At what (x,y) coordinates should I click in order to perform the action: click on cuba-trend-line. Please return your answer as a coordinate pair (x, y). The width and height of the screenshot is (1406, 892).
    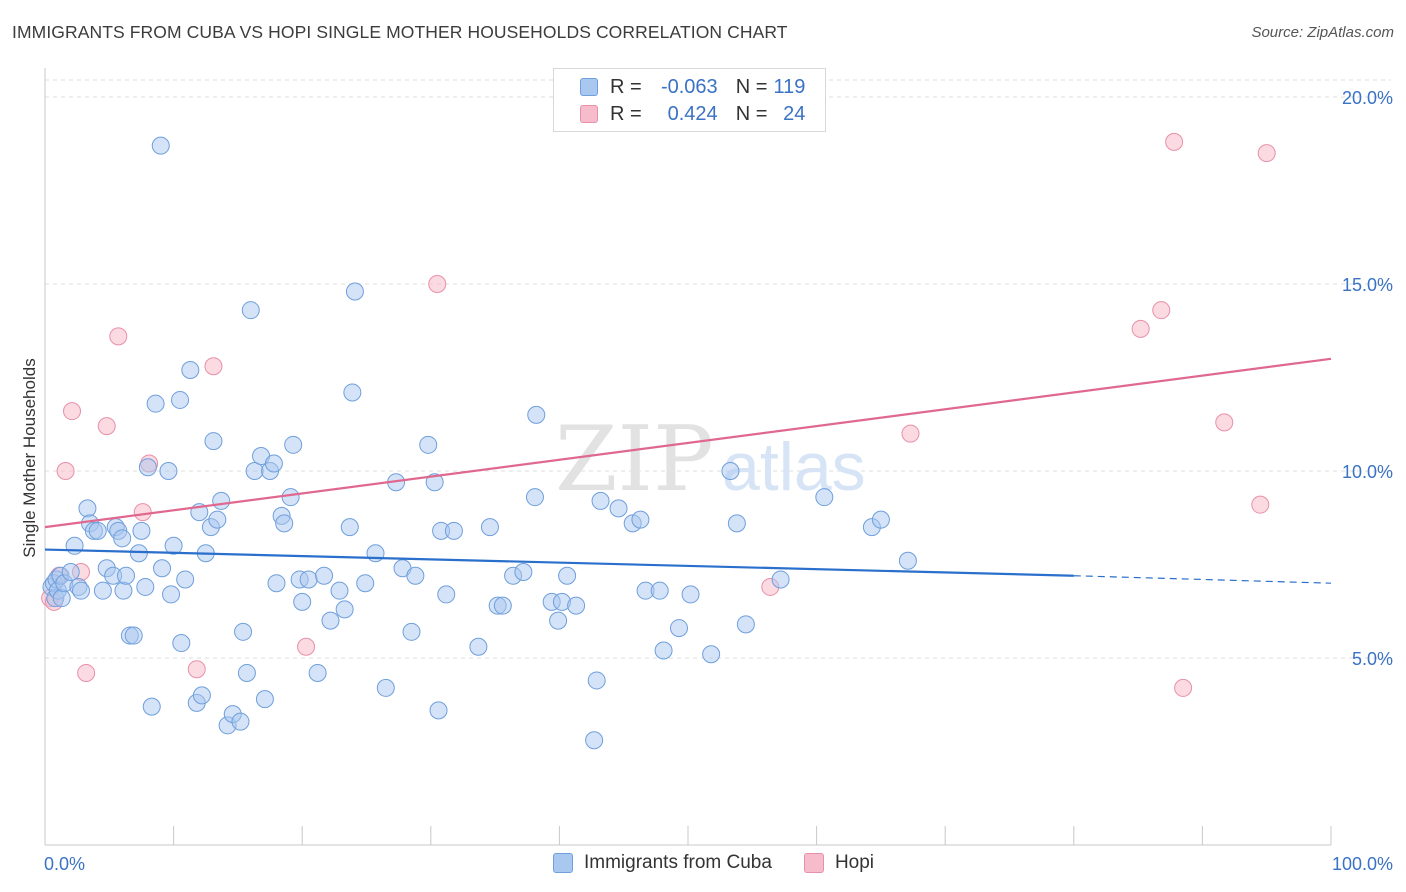
    Looking at the image, I should click on (559, 562).